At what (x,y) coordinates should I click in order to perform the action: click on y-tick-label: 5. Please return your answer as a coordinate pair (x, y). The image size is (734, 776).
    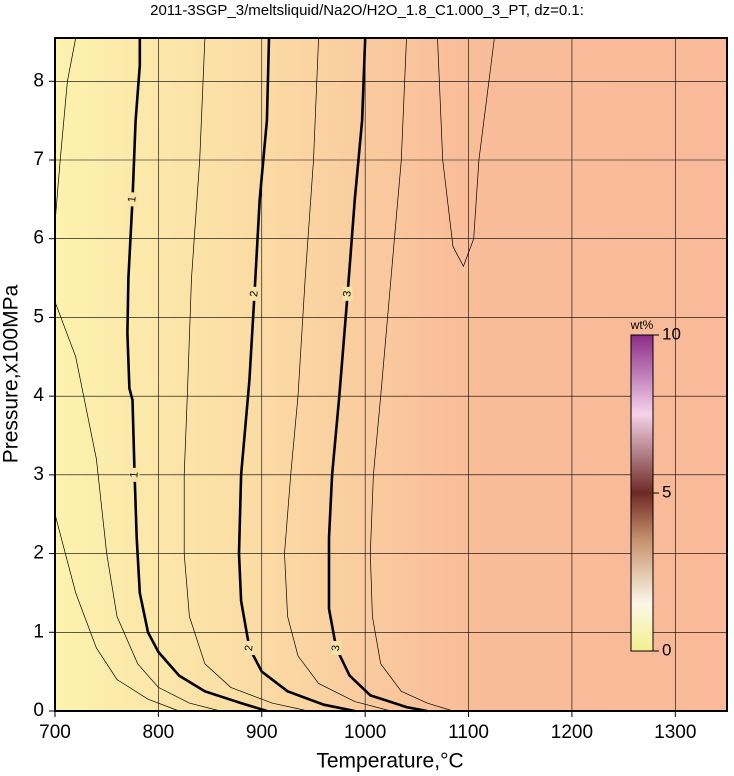
    Looking at the image, I should click on (38, 316).